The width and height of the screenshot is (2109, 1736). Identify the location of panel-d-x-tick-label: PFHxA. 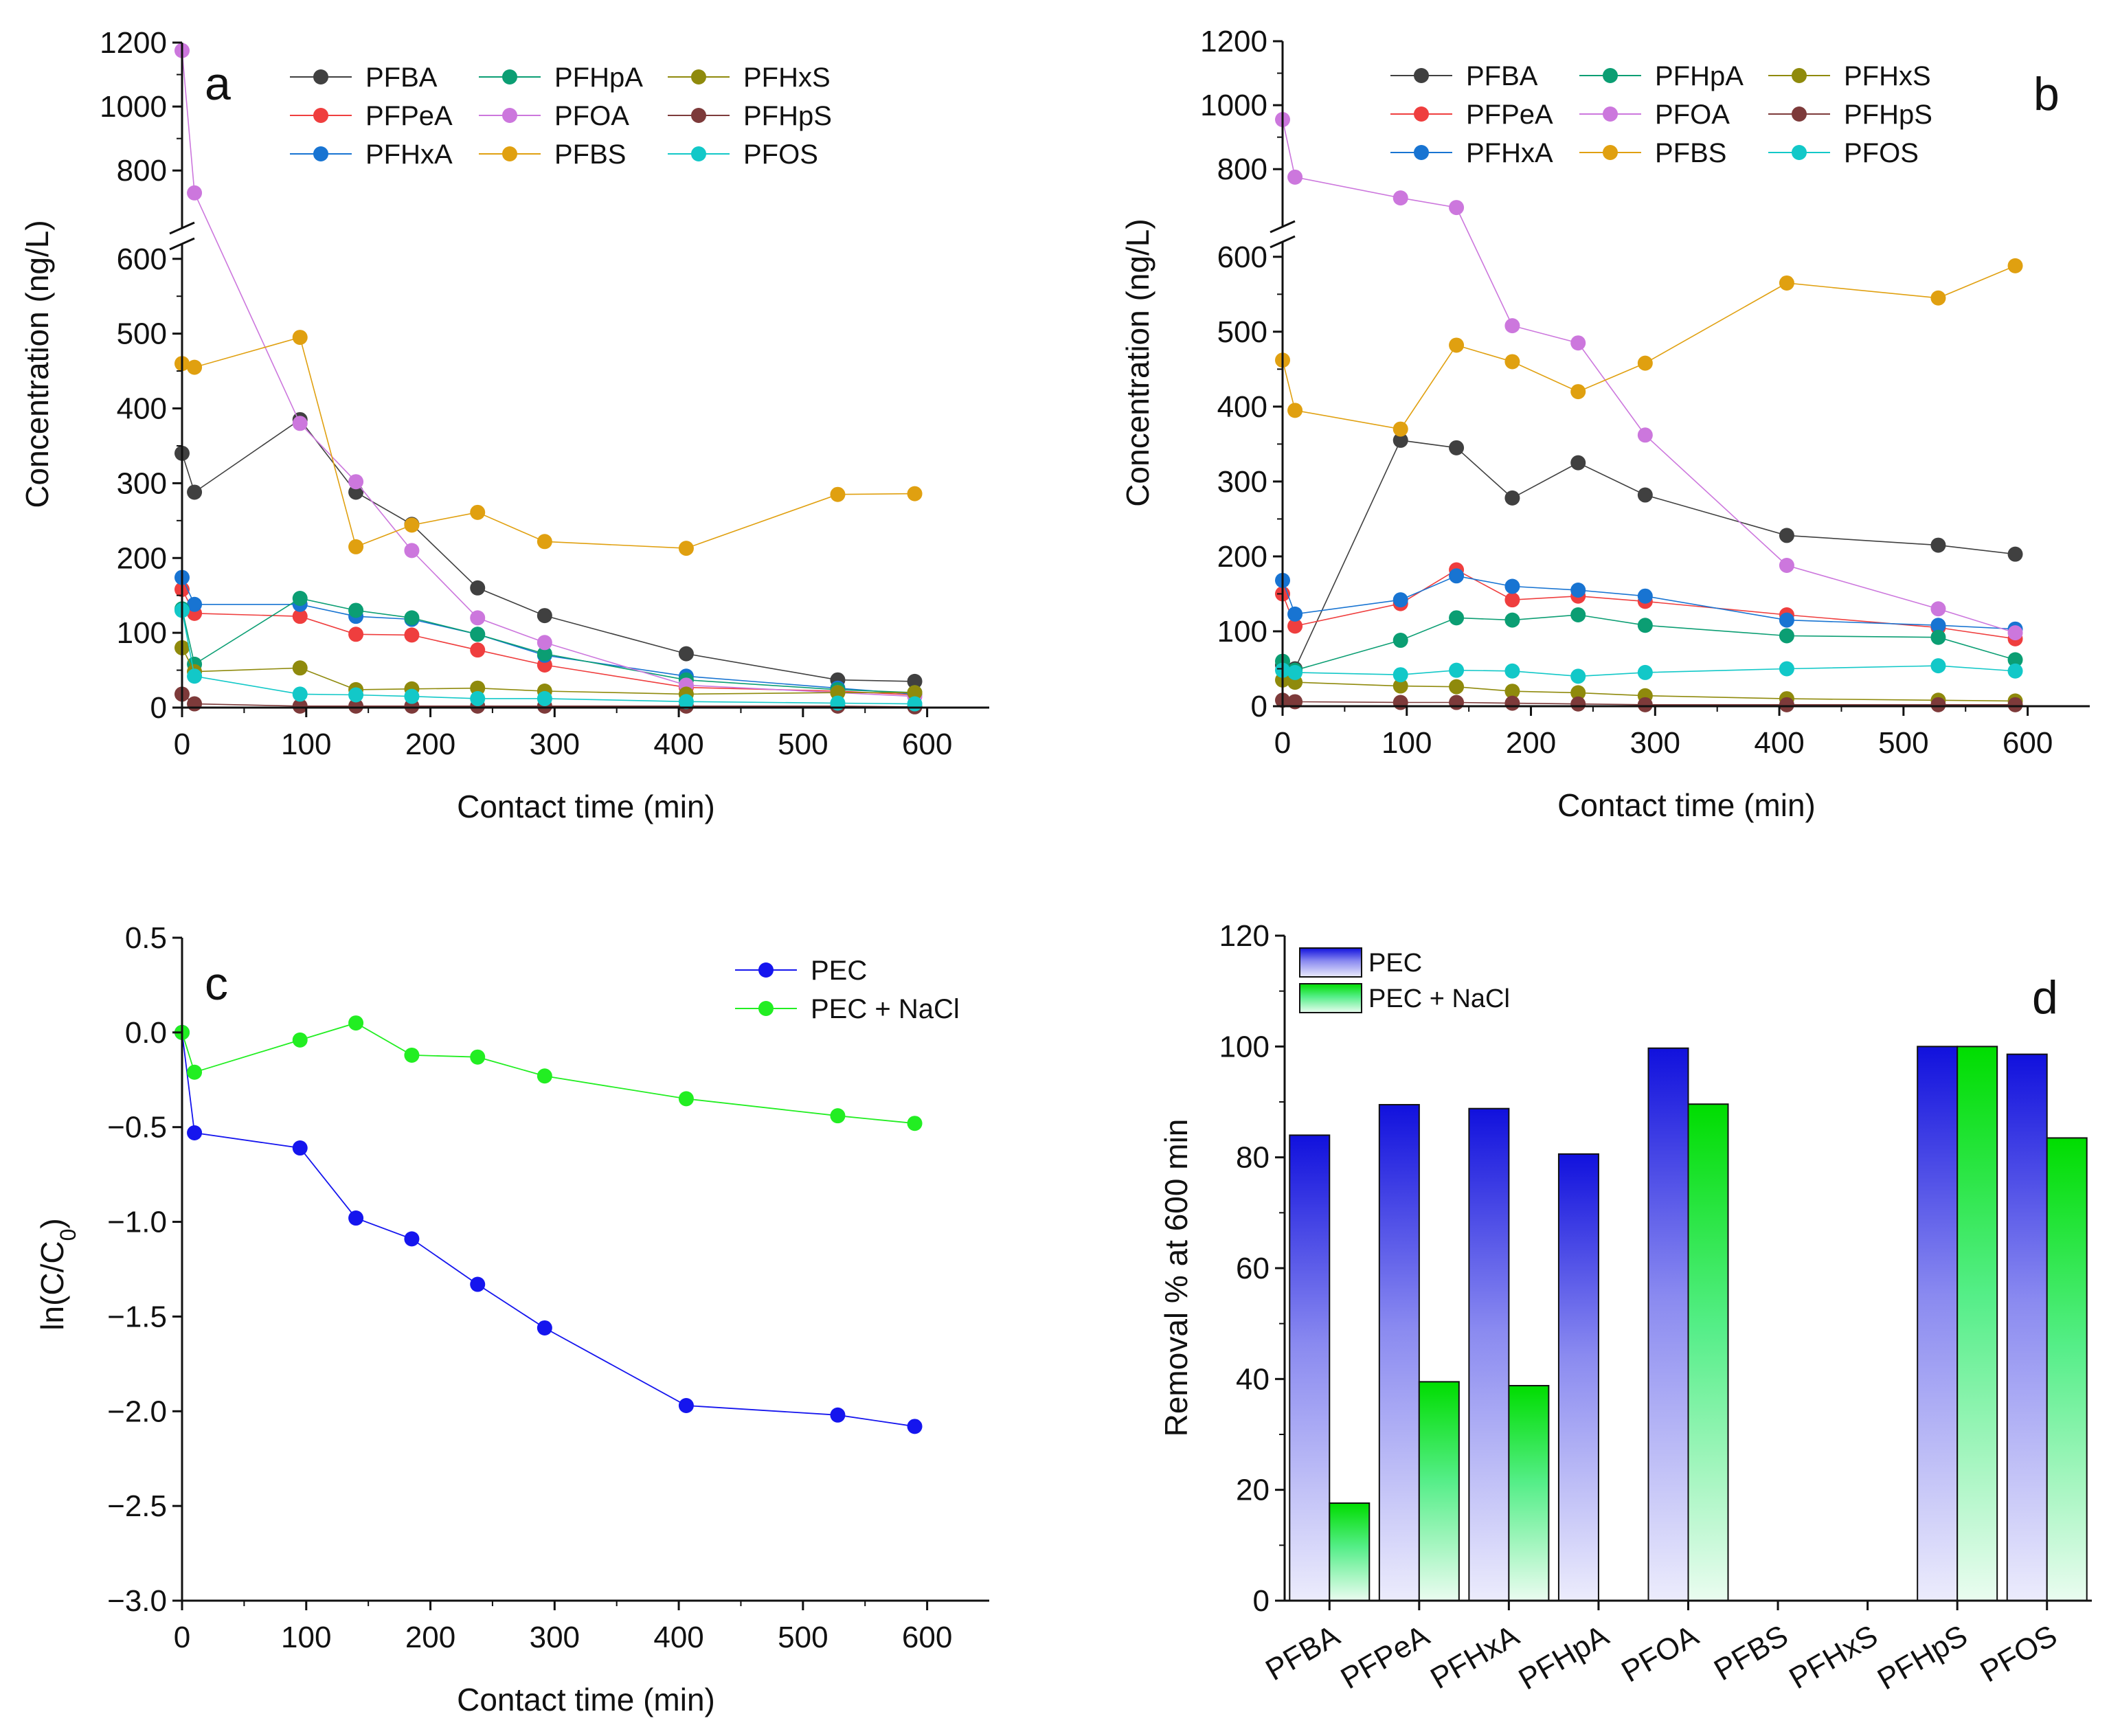
(1475, 1657).